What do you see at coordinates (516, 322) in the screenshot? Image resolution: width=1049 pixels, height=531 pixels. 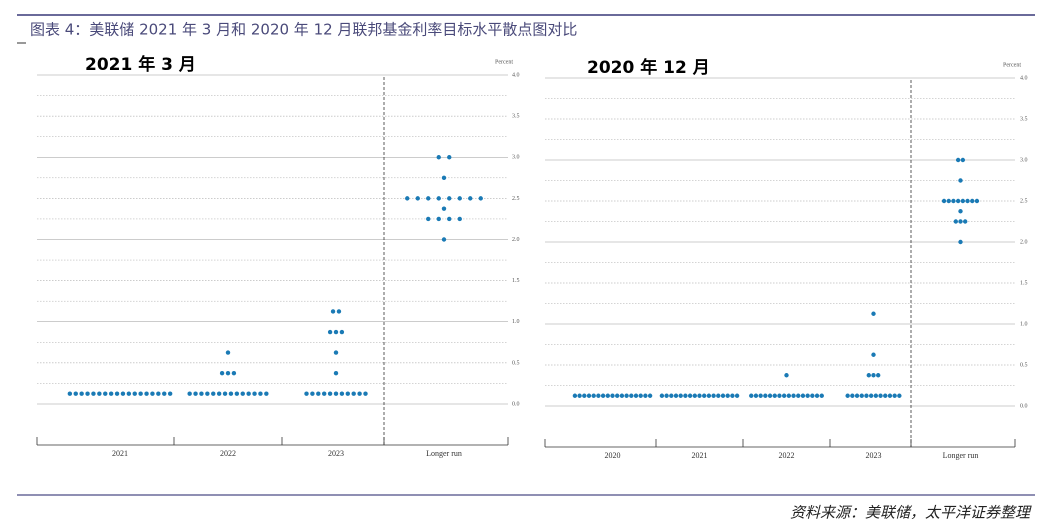 I see `y-tick-label: 1.0` at bounding box center [516, 322].